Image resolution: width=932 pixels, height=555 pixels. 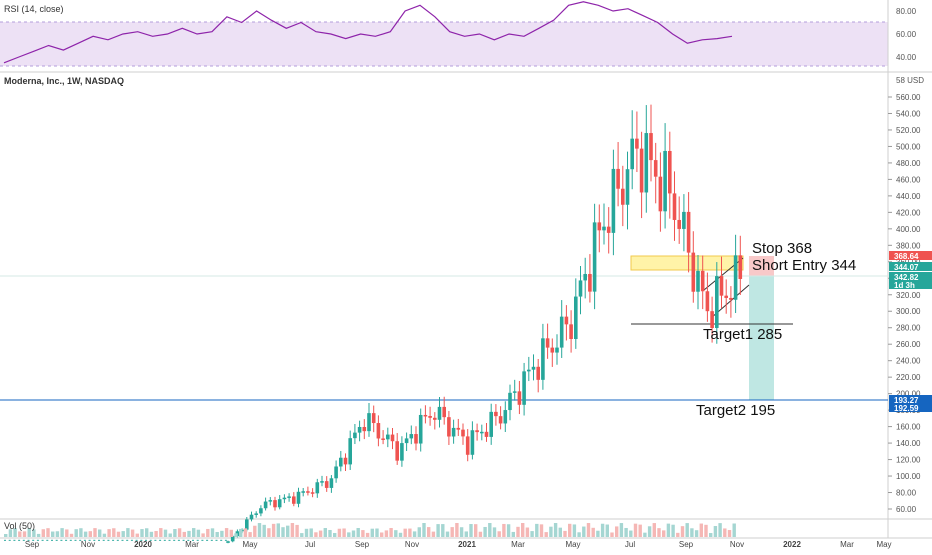 I want to click on stop-zone, so click(x=687, y=263).